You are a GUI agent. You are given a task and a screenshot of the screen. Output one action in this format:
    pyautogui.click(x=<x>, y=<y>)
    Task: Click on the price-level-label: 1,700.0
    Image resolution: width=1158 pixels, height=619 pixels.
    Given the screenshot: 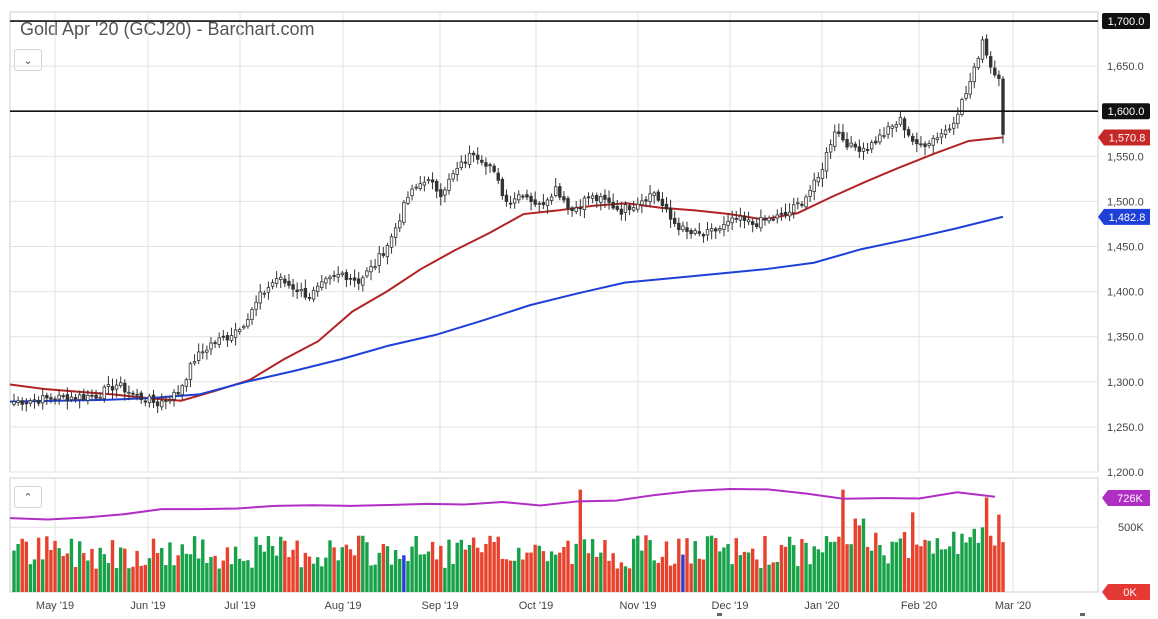 What is the action you would take?
    pyautogui.click(x=1126, y=22)
    